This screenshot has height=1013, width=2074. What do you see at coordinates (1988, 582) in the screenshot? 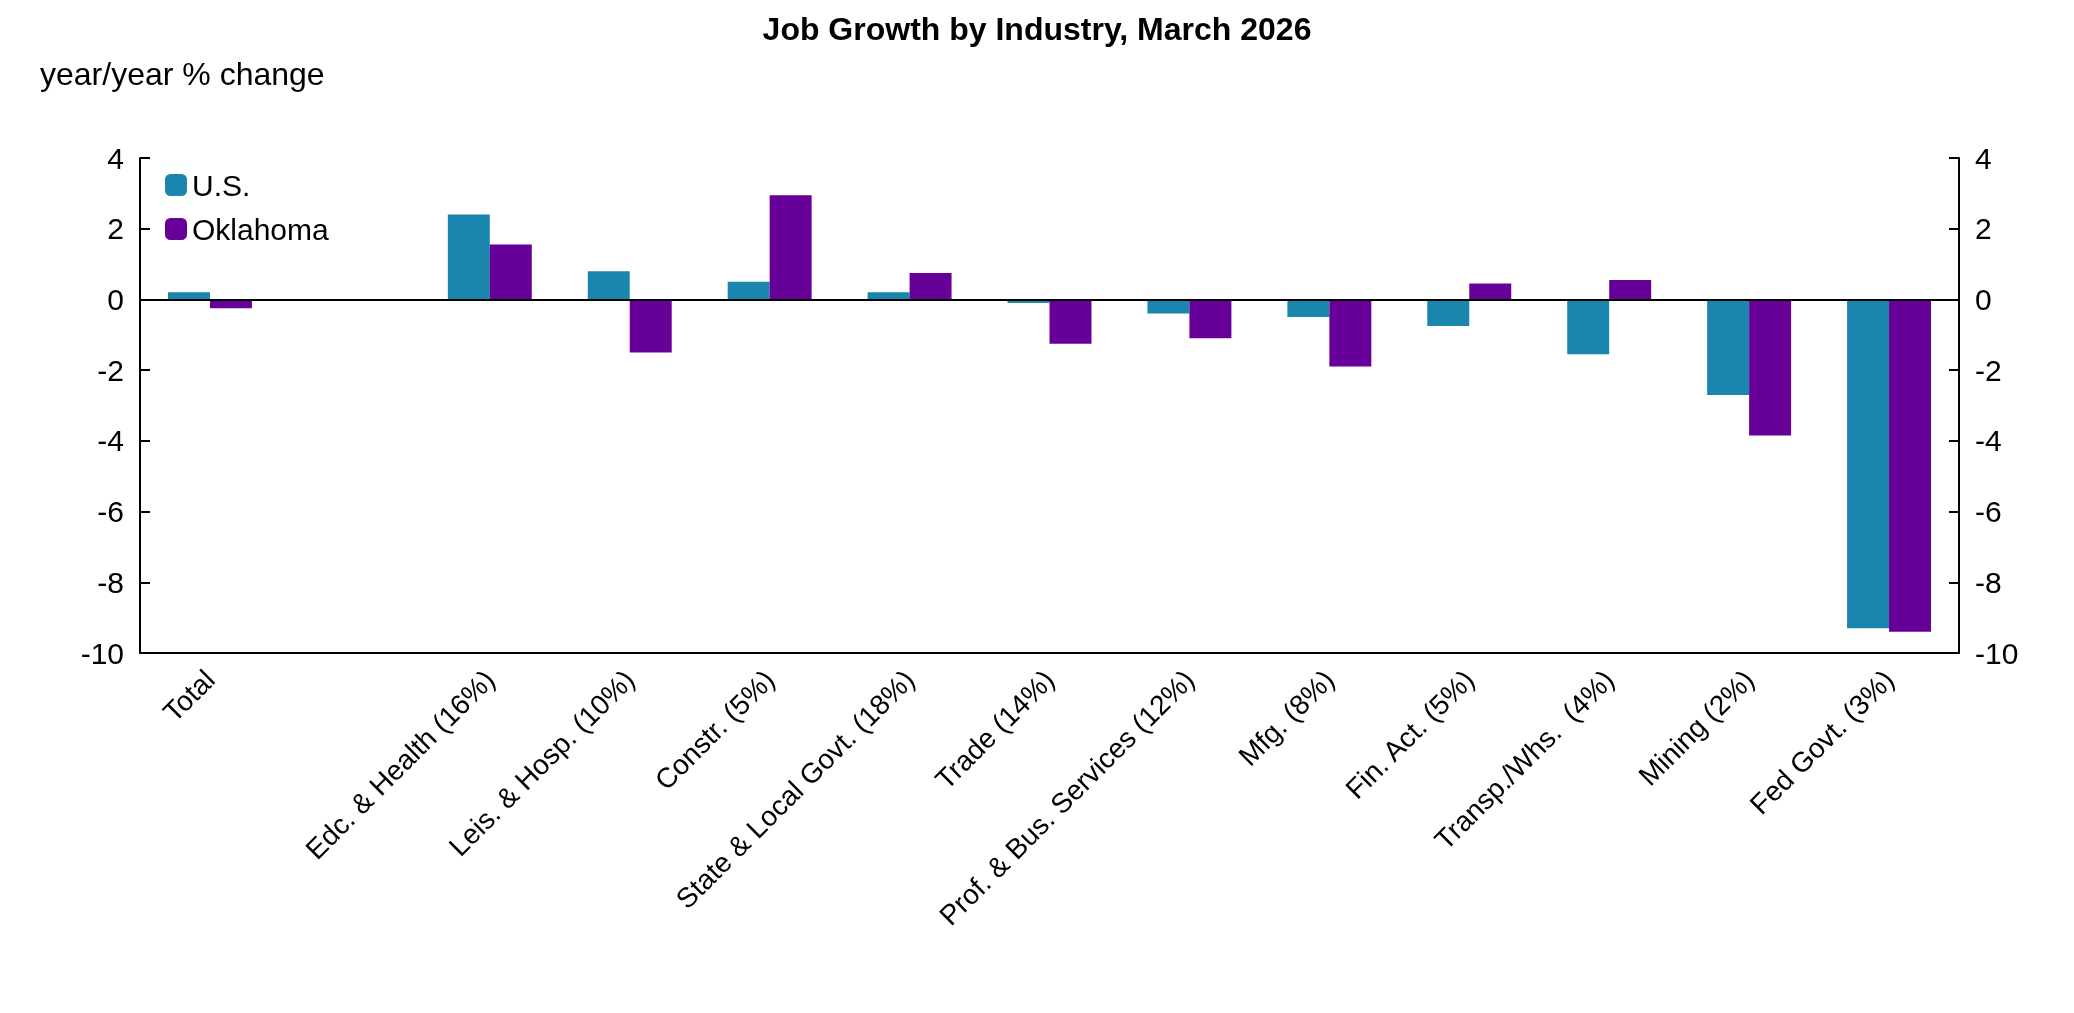
I see `y2-tick-label: -8` at bounding box center [1988, 582].